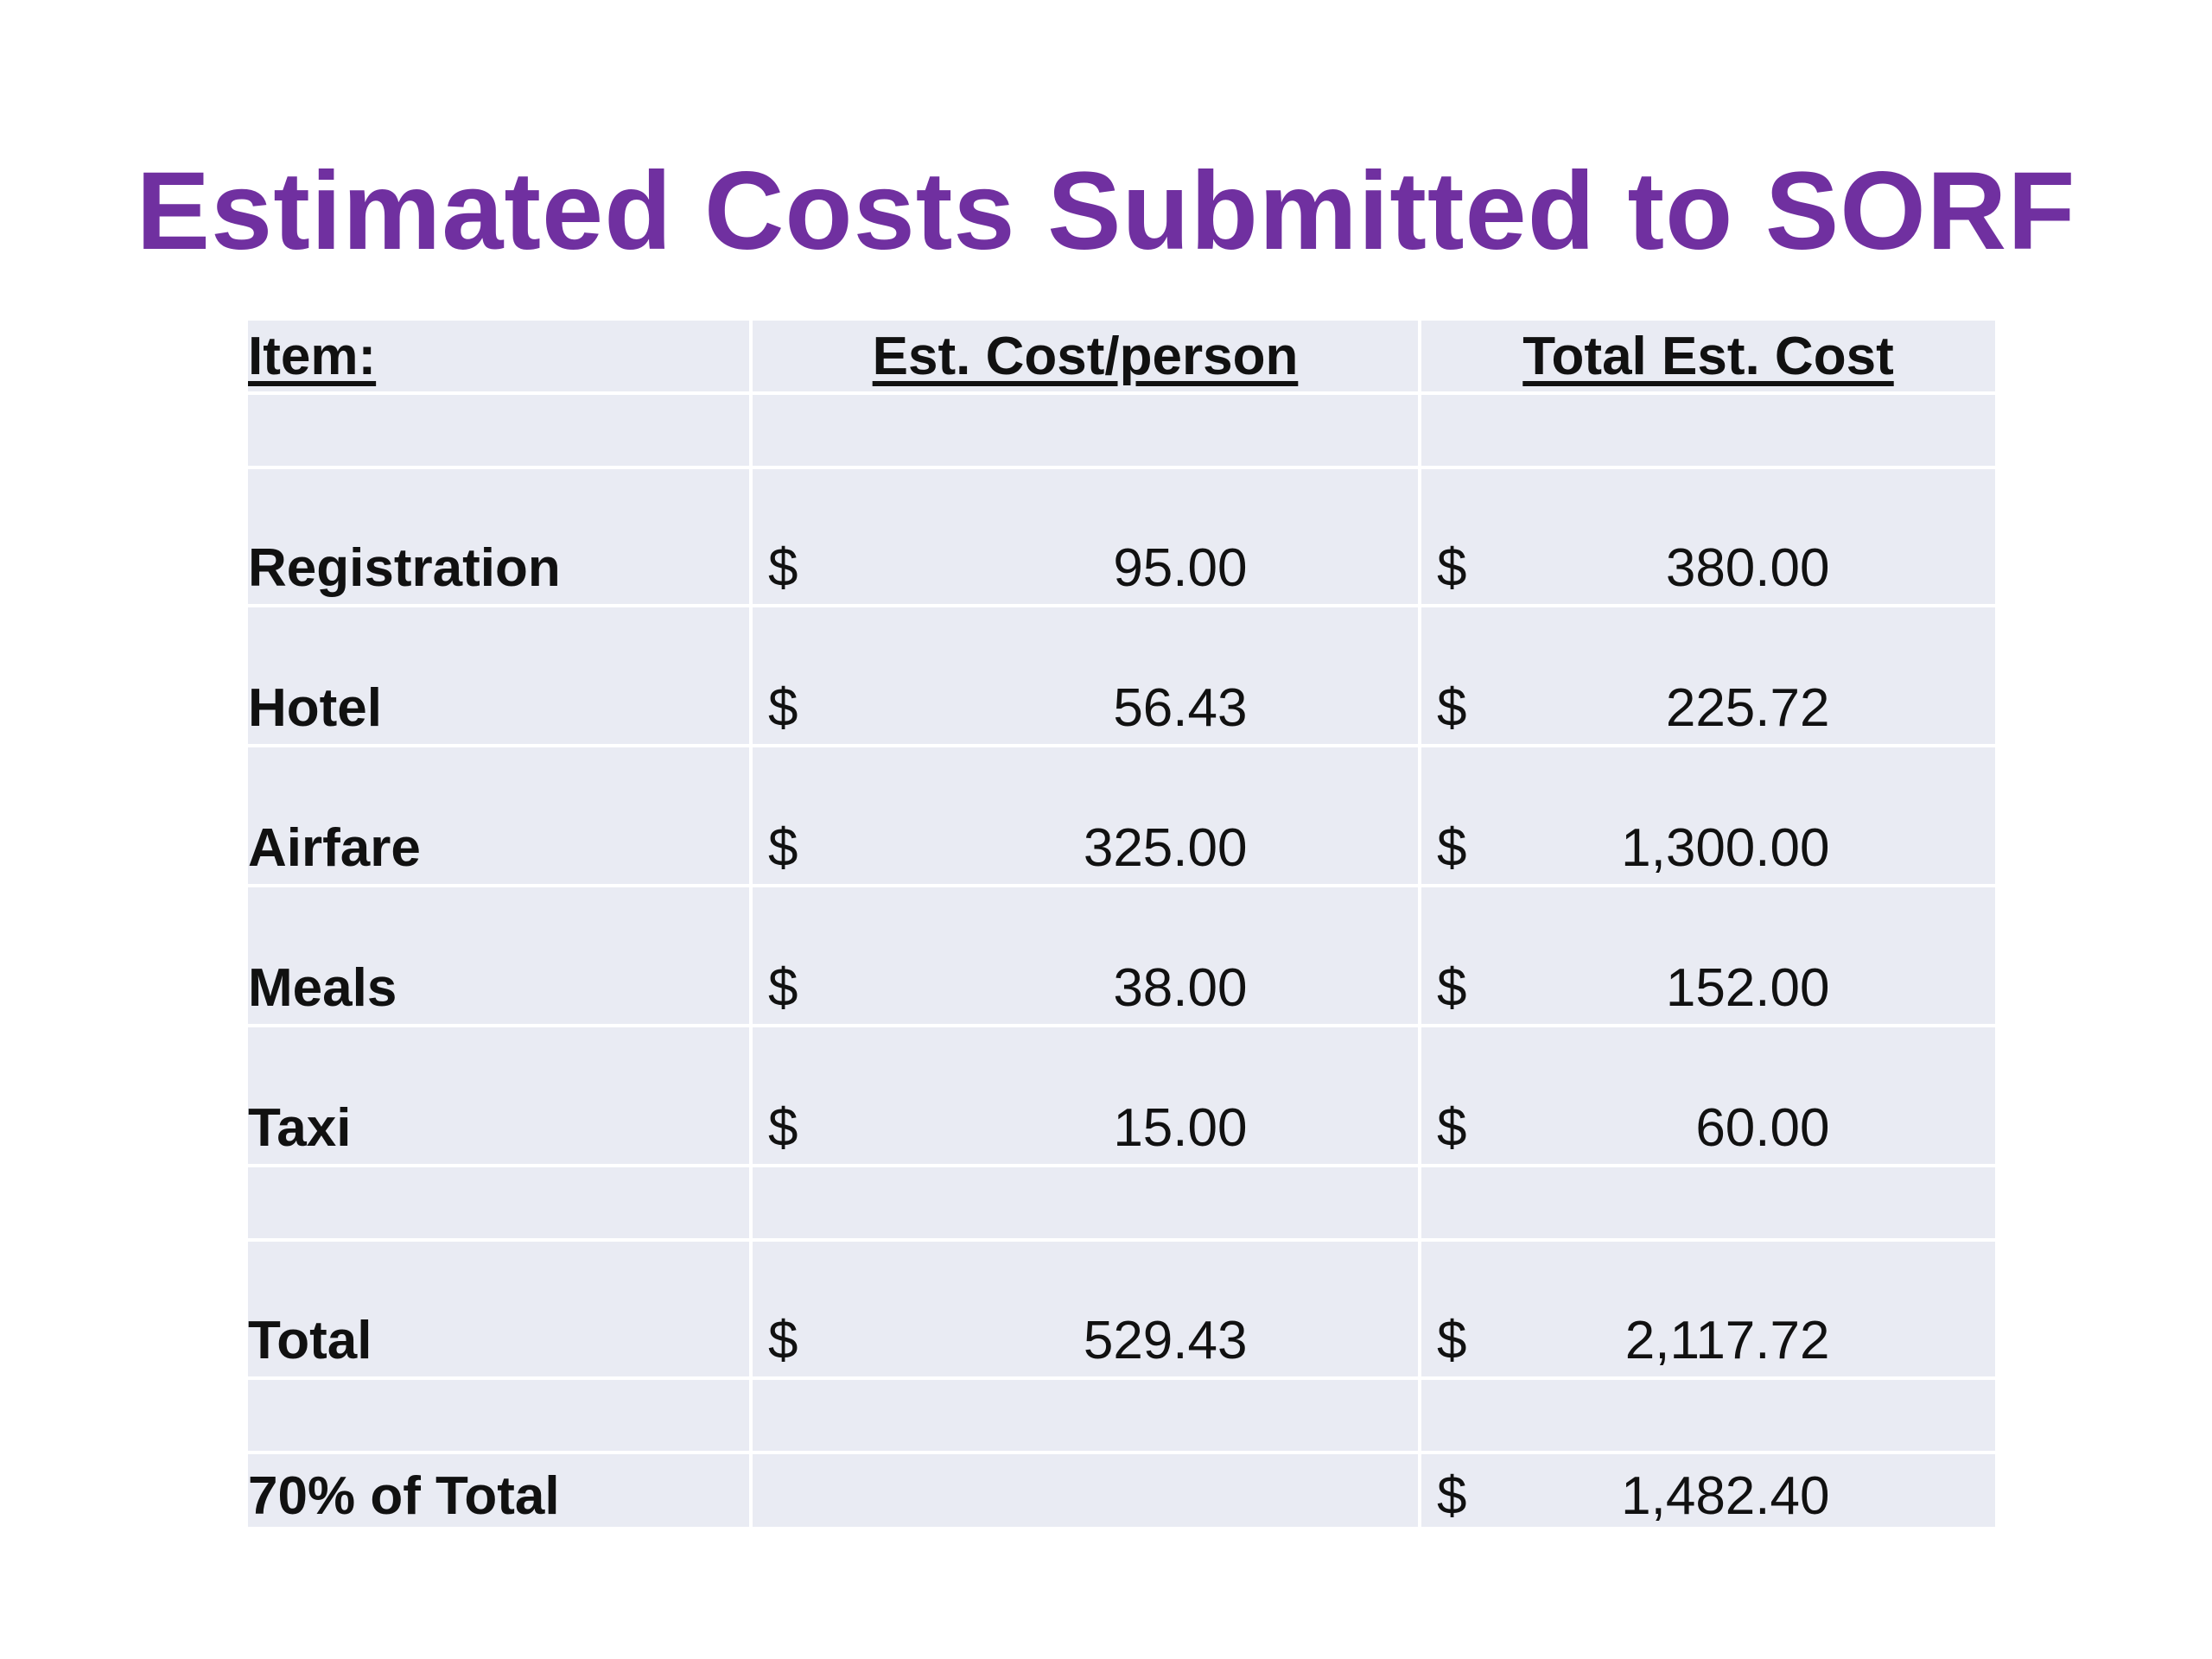  Describe the element at coordinates (498, 1095) in the screenshot. I see `item-label: Taxi` at that location.